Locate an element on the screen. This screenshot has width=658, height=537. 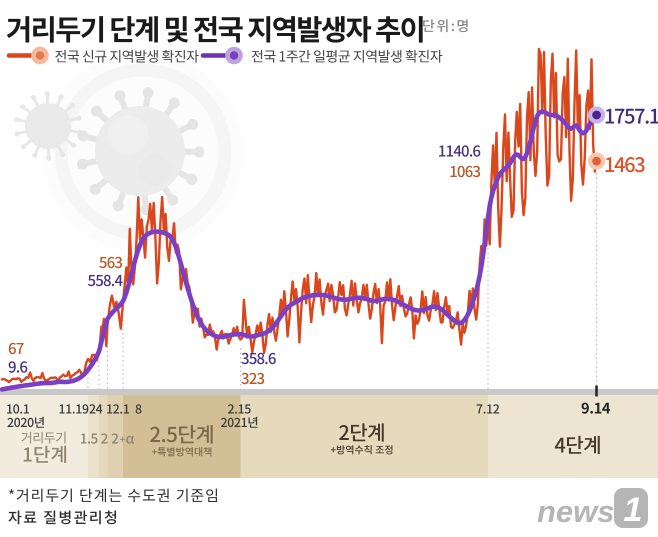
svg-text: news is located at coordinates (576, 511).